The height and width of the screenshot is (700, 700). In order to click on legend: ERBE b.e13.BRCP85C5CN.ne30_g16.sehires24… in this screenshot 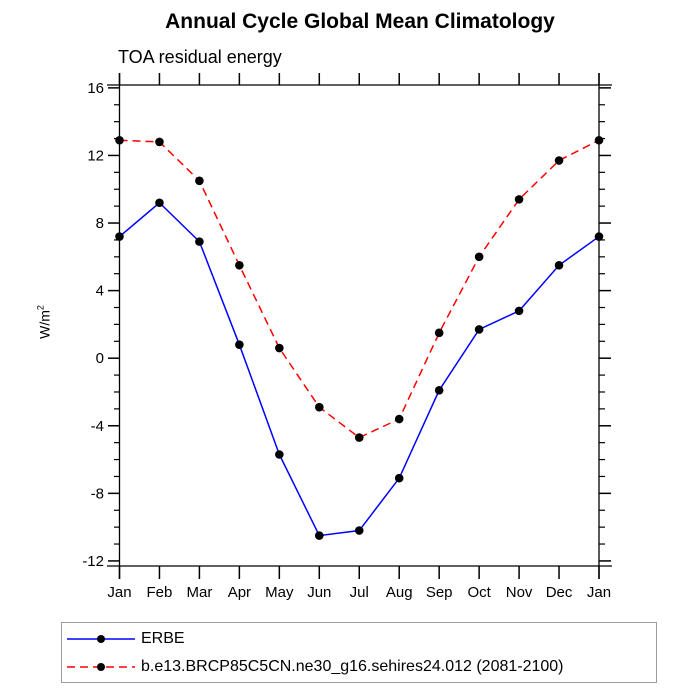, I will do `click(359, 652)`.